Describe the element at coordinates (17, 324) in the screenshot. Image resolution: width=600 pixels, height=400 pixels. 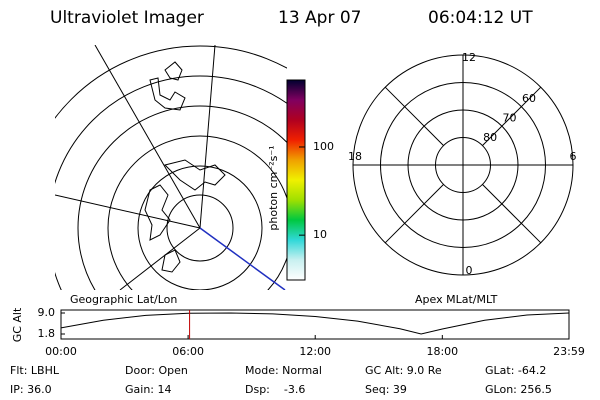
I see `y-label: GC Alt` at that location.